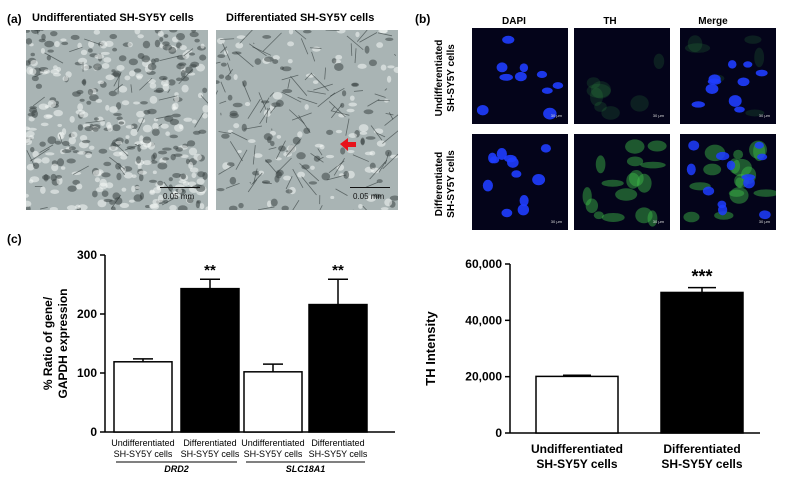 This screenshot has width=789, height=485. What do you see at coordinates (713, 21) in the screenshot?
I see `column-header-merge: Merge` at bounding box center [713, 21].